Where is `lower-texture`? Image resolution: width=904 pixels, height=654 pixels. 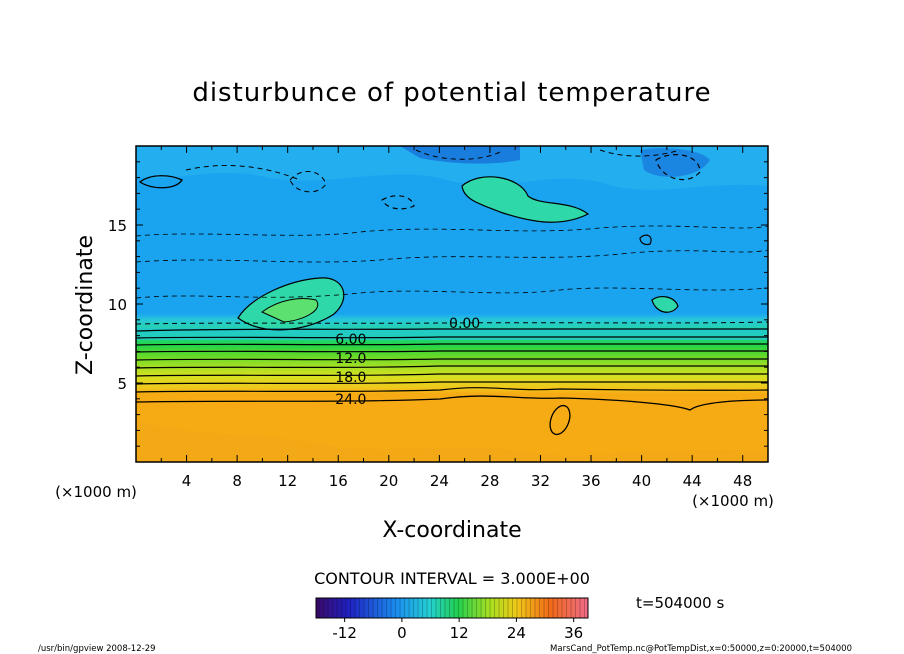 lower-texture is located at coordinates (452, 441).